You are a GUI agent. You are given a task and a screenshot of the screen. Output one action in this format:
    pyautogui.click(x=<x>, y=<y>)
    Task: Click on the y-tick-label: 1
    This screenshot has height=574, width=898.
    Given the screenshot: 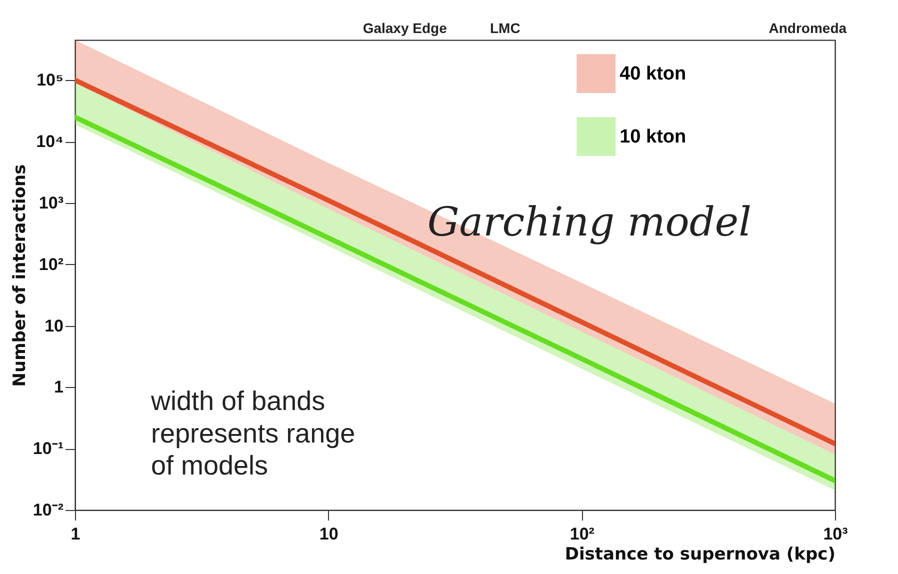 What is the action you would take?
    pyautogui.click(x=59, y=387)
    